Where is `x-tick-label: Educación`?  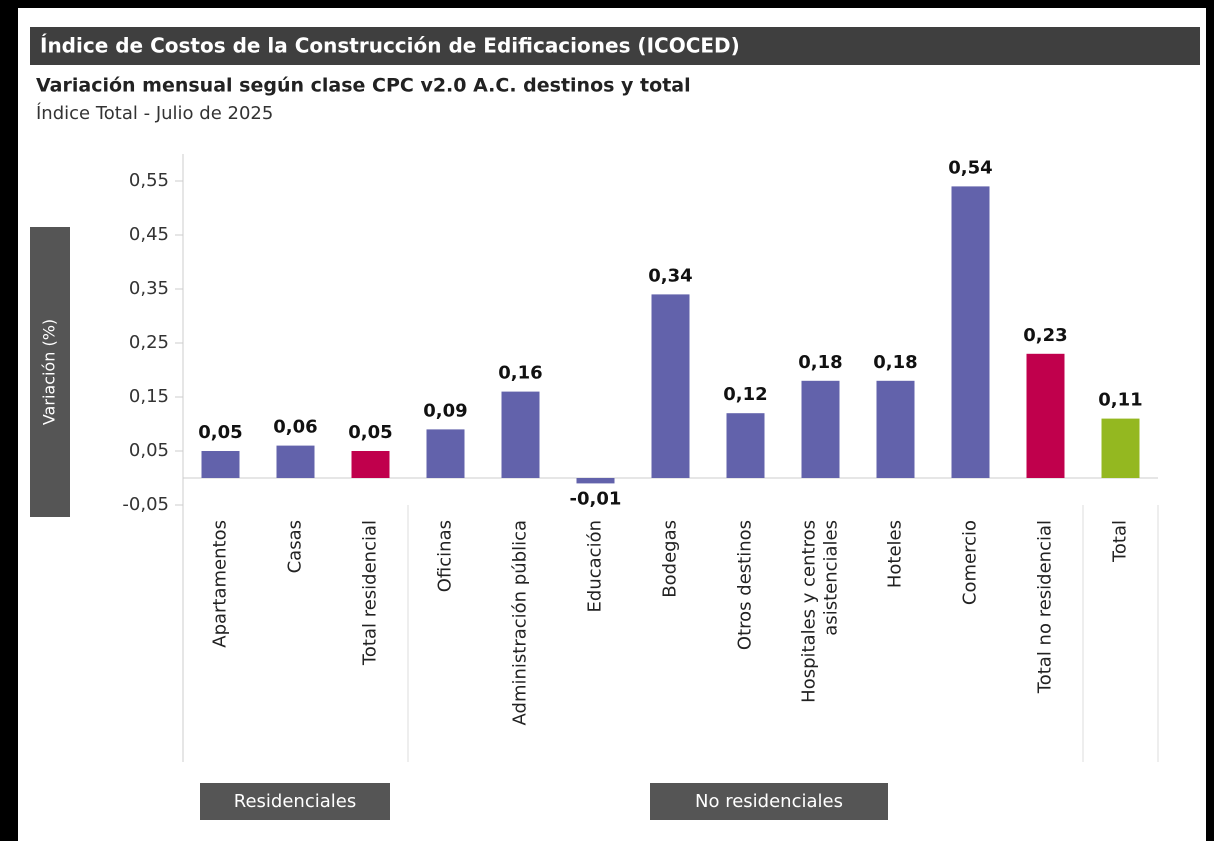
x-tick-label: Educación is located at coordinates (595, 566).